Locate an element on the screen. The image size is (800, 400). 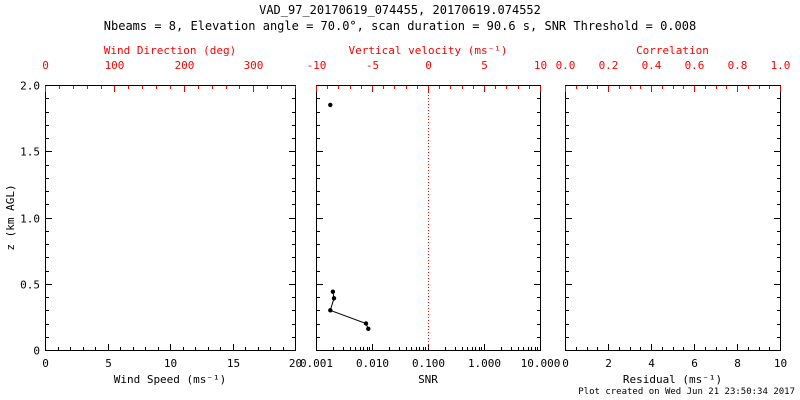
svg-text: 0.5 is located at coordinates (30, 285).